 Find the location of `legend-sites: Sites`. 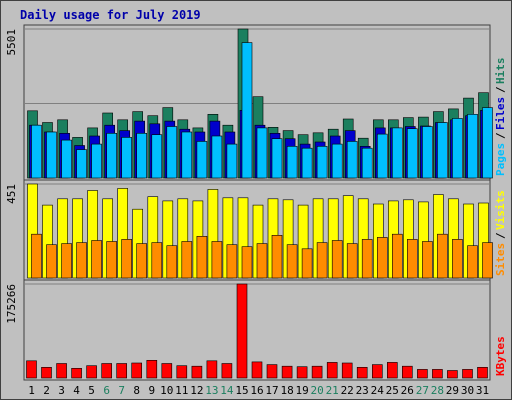

legend-sites: Sites is located at coordinates (500, 259).